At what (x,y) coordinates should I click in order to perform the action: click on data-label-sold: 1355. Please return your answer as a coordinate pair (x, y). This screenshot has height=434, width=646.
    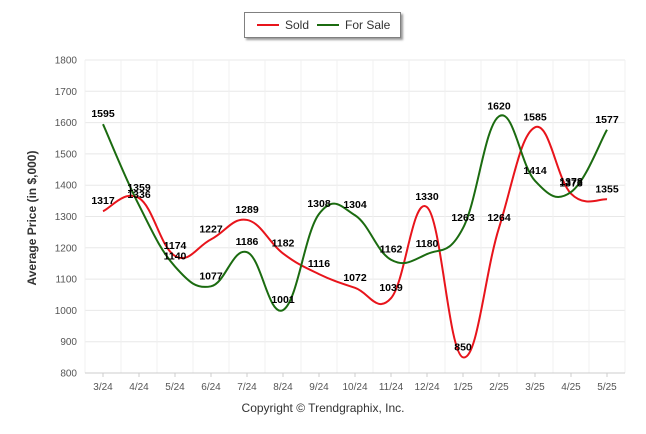
    Looking at the image, I should click on (607, 189).